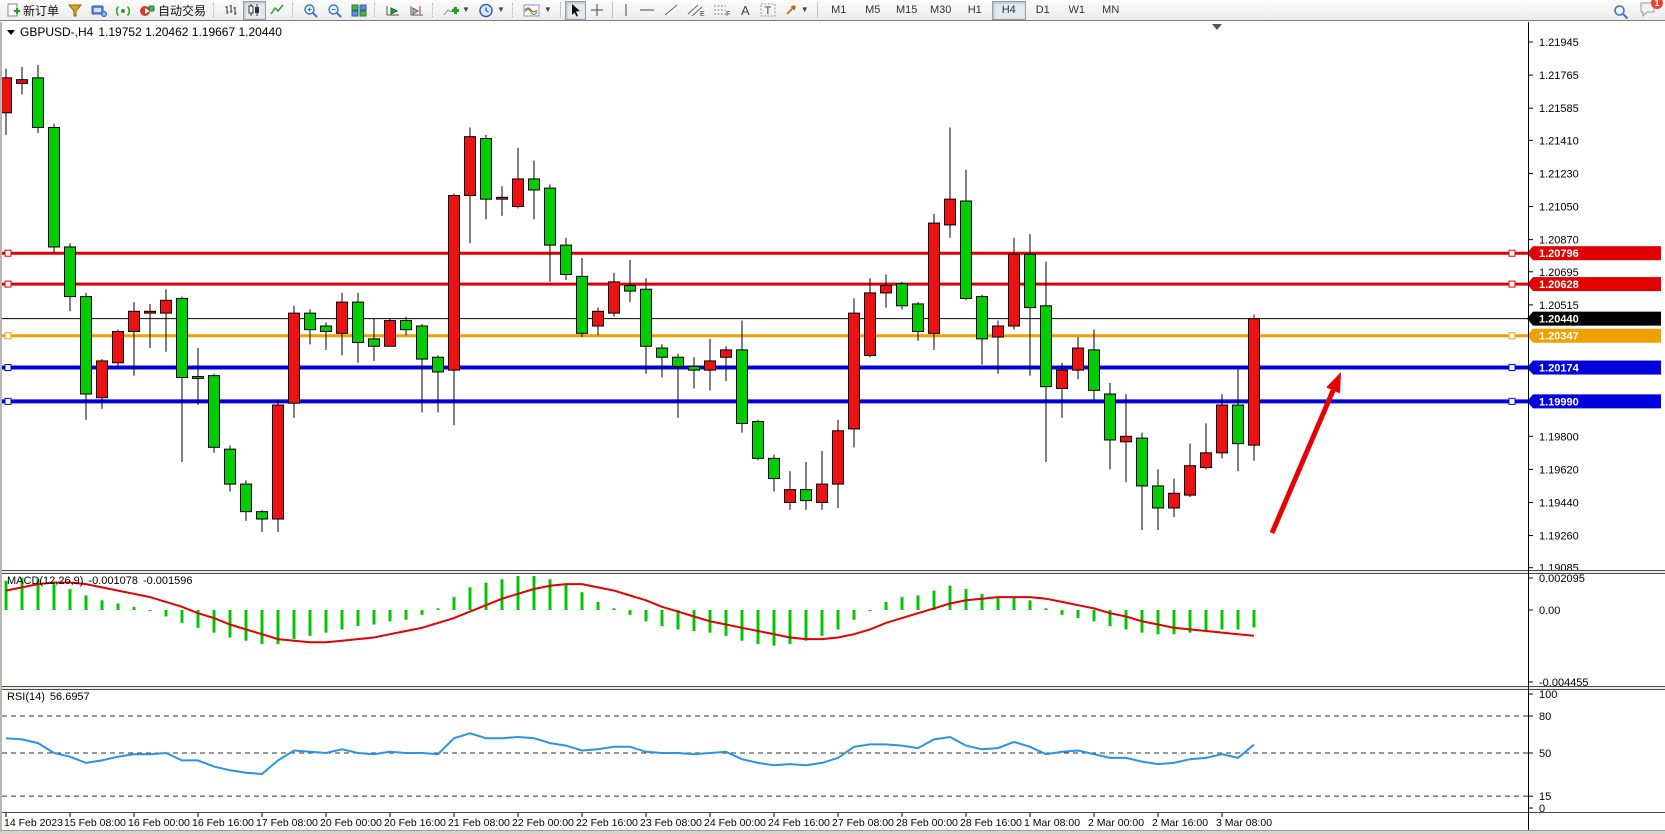 This screenshot has height=834, width=1665. Describe the element at coordinates (1545, 717) in the screenshot. I see `rsi-axis-label: 80` at that location.